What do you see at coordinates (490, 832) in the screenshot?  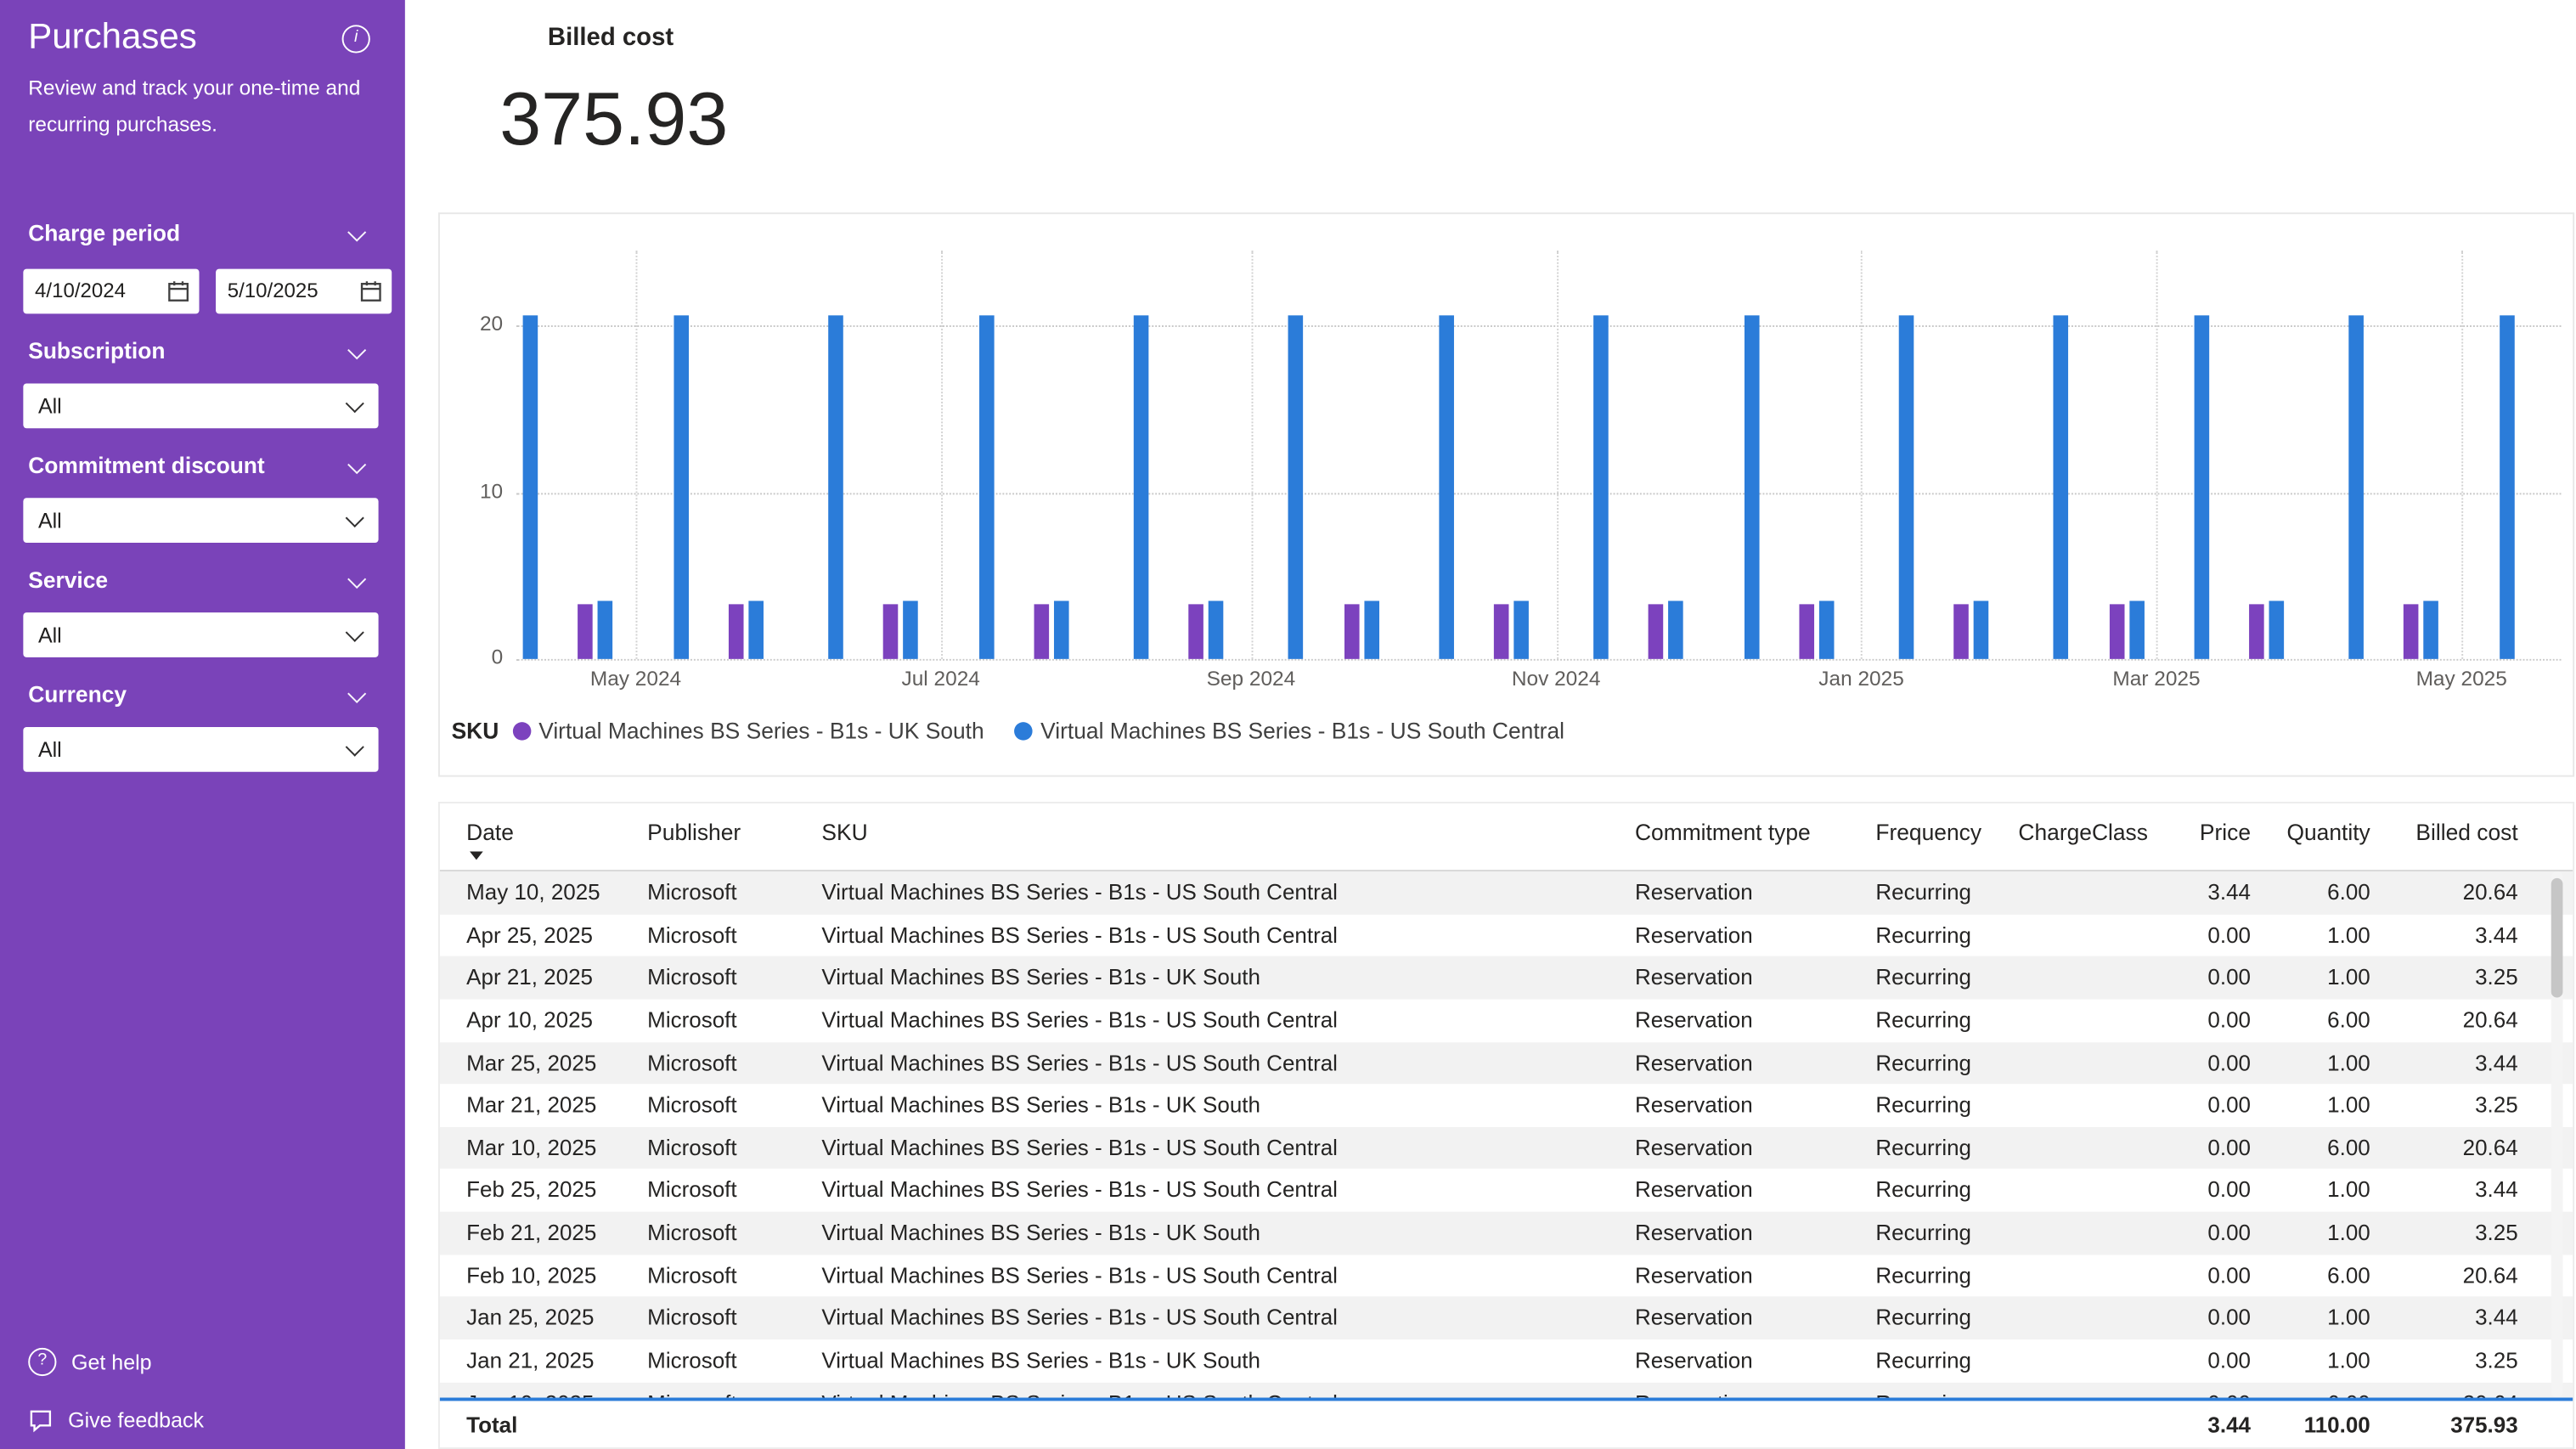 I see `col-header-date: Date` at bounding box center [490, 832].